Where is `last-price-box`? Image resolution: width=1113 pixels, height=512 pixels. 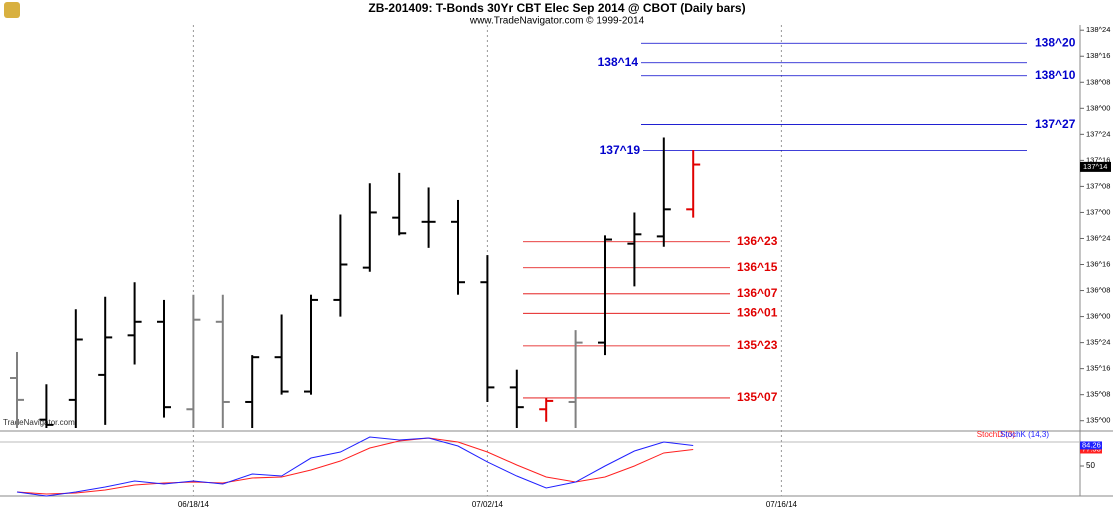
last-price-box is located at coordinates (1095, 166).